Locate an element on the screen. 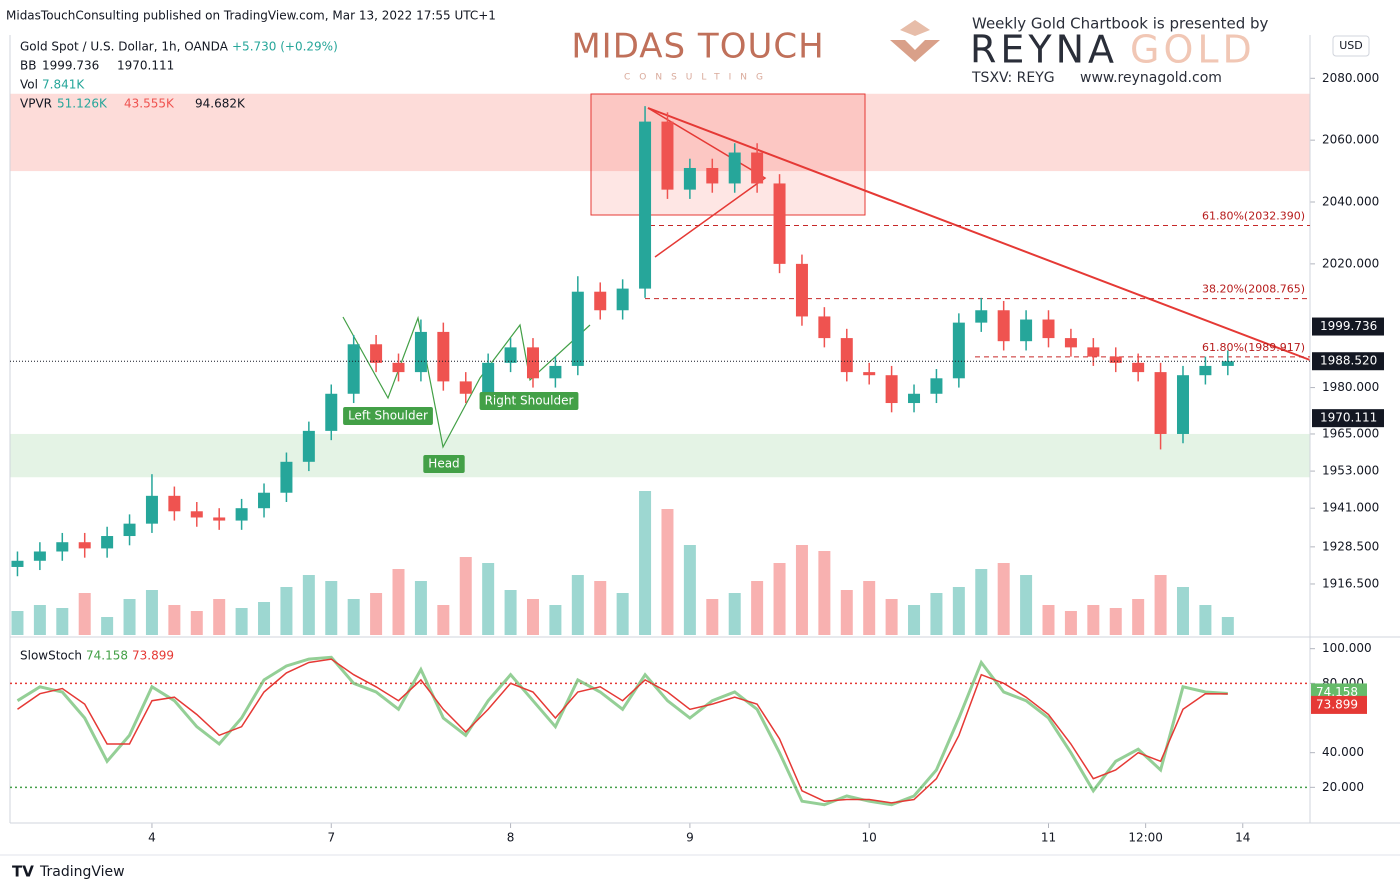 Image resolution: width=1400 pixels, height=890 pixels. fib-label: 61.80%(1989.917) is located at coordinates (1253, 347).